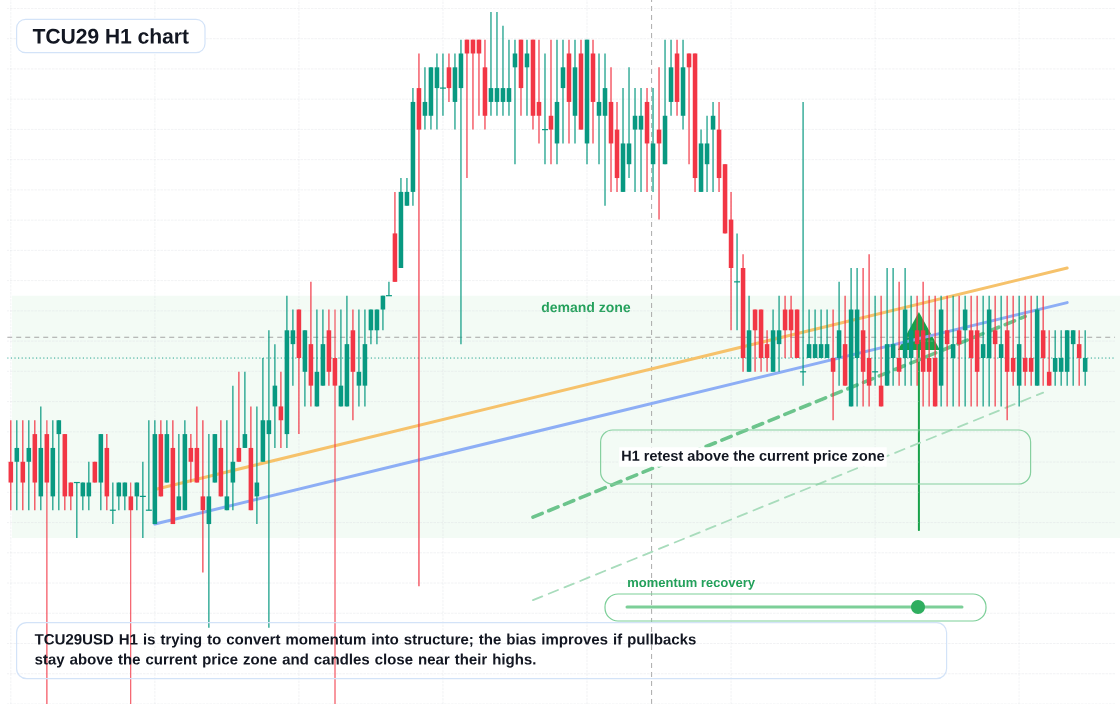 The width and height of the screenshot is (1120, 704). What do you see at coordinates (691, 584) in the screenshot?
I see `annotation: momentum recovery` at bounding box center [691, 584].